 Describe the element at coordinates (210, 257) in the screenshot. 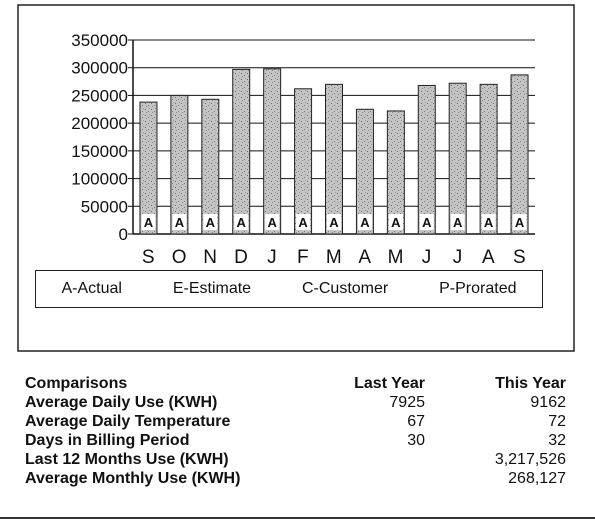

I see `x-category-label: N` at that location.